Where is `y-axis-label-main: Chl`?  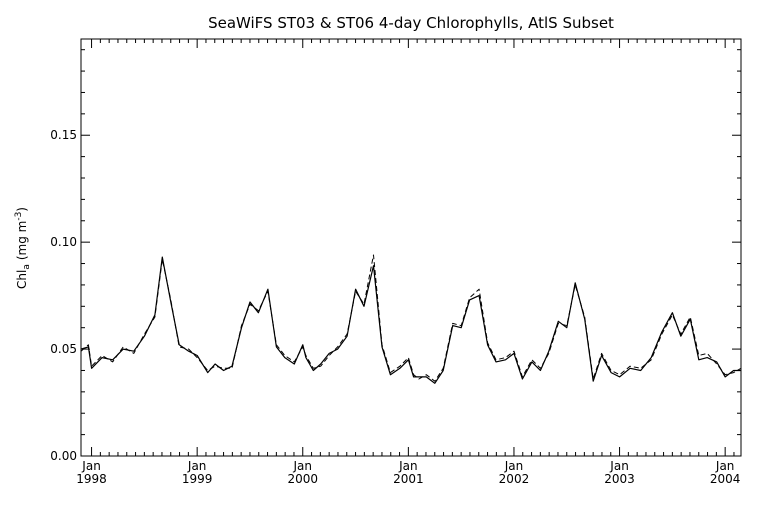
y-axis-label-main: Chl is located at coordinates (22, 279).